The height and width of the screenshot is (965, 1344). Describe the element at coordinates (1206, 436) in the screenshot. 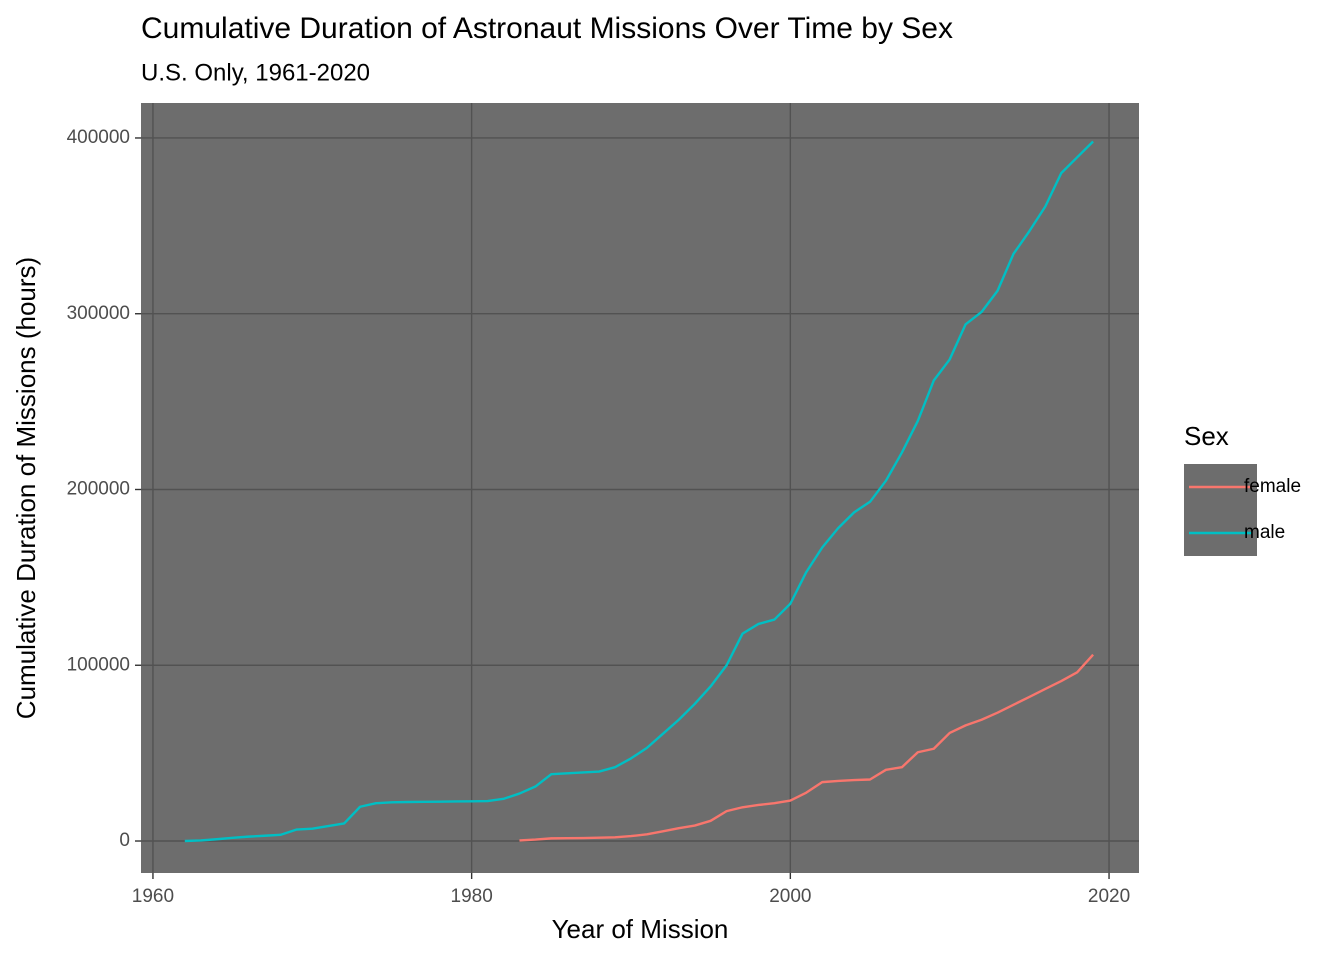

I see `legend-title: Sex` at that location.